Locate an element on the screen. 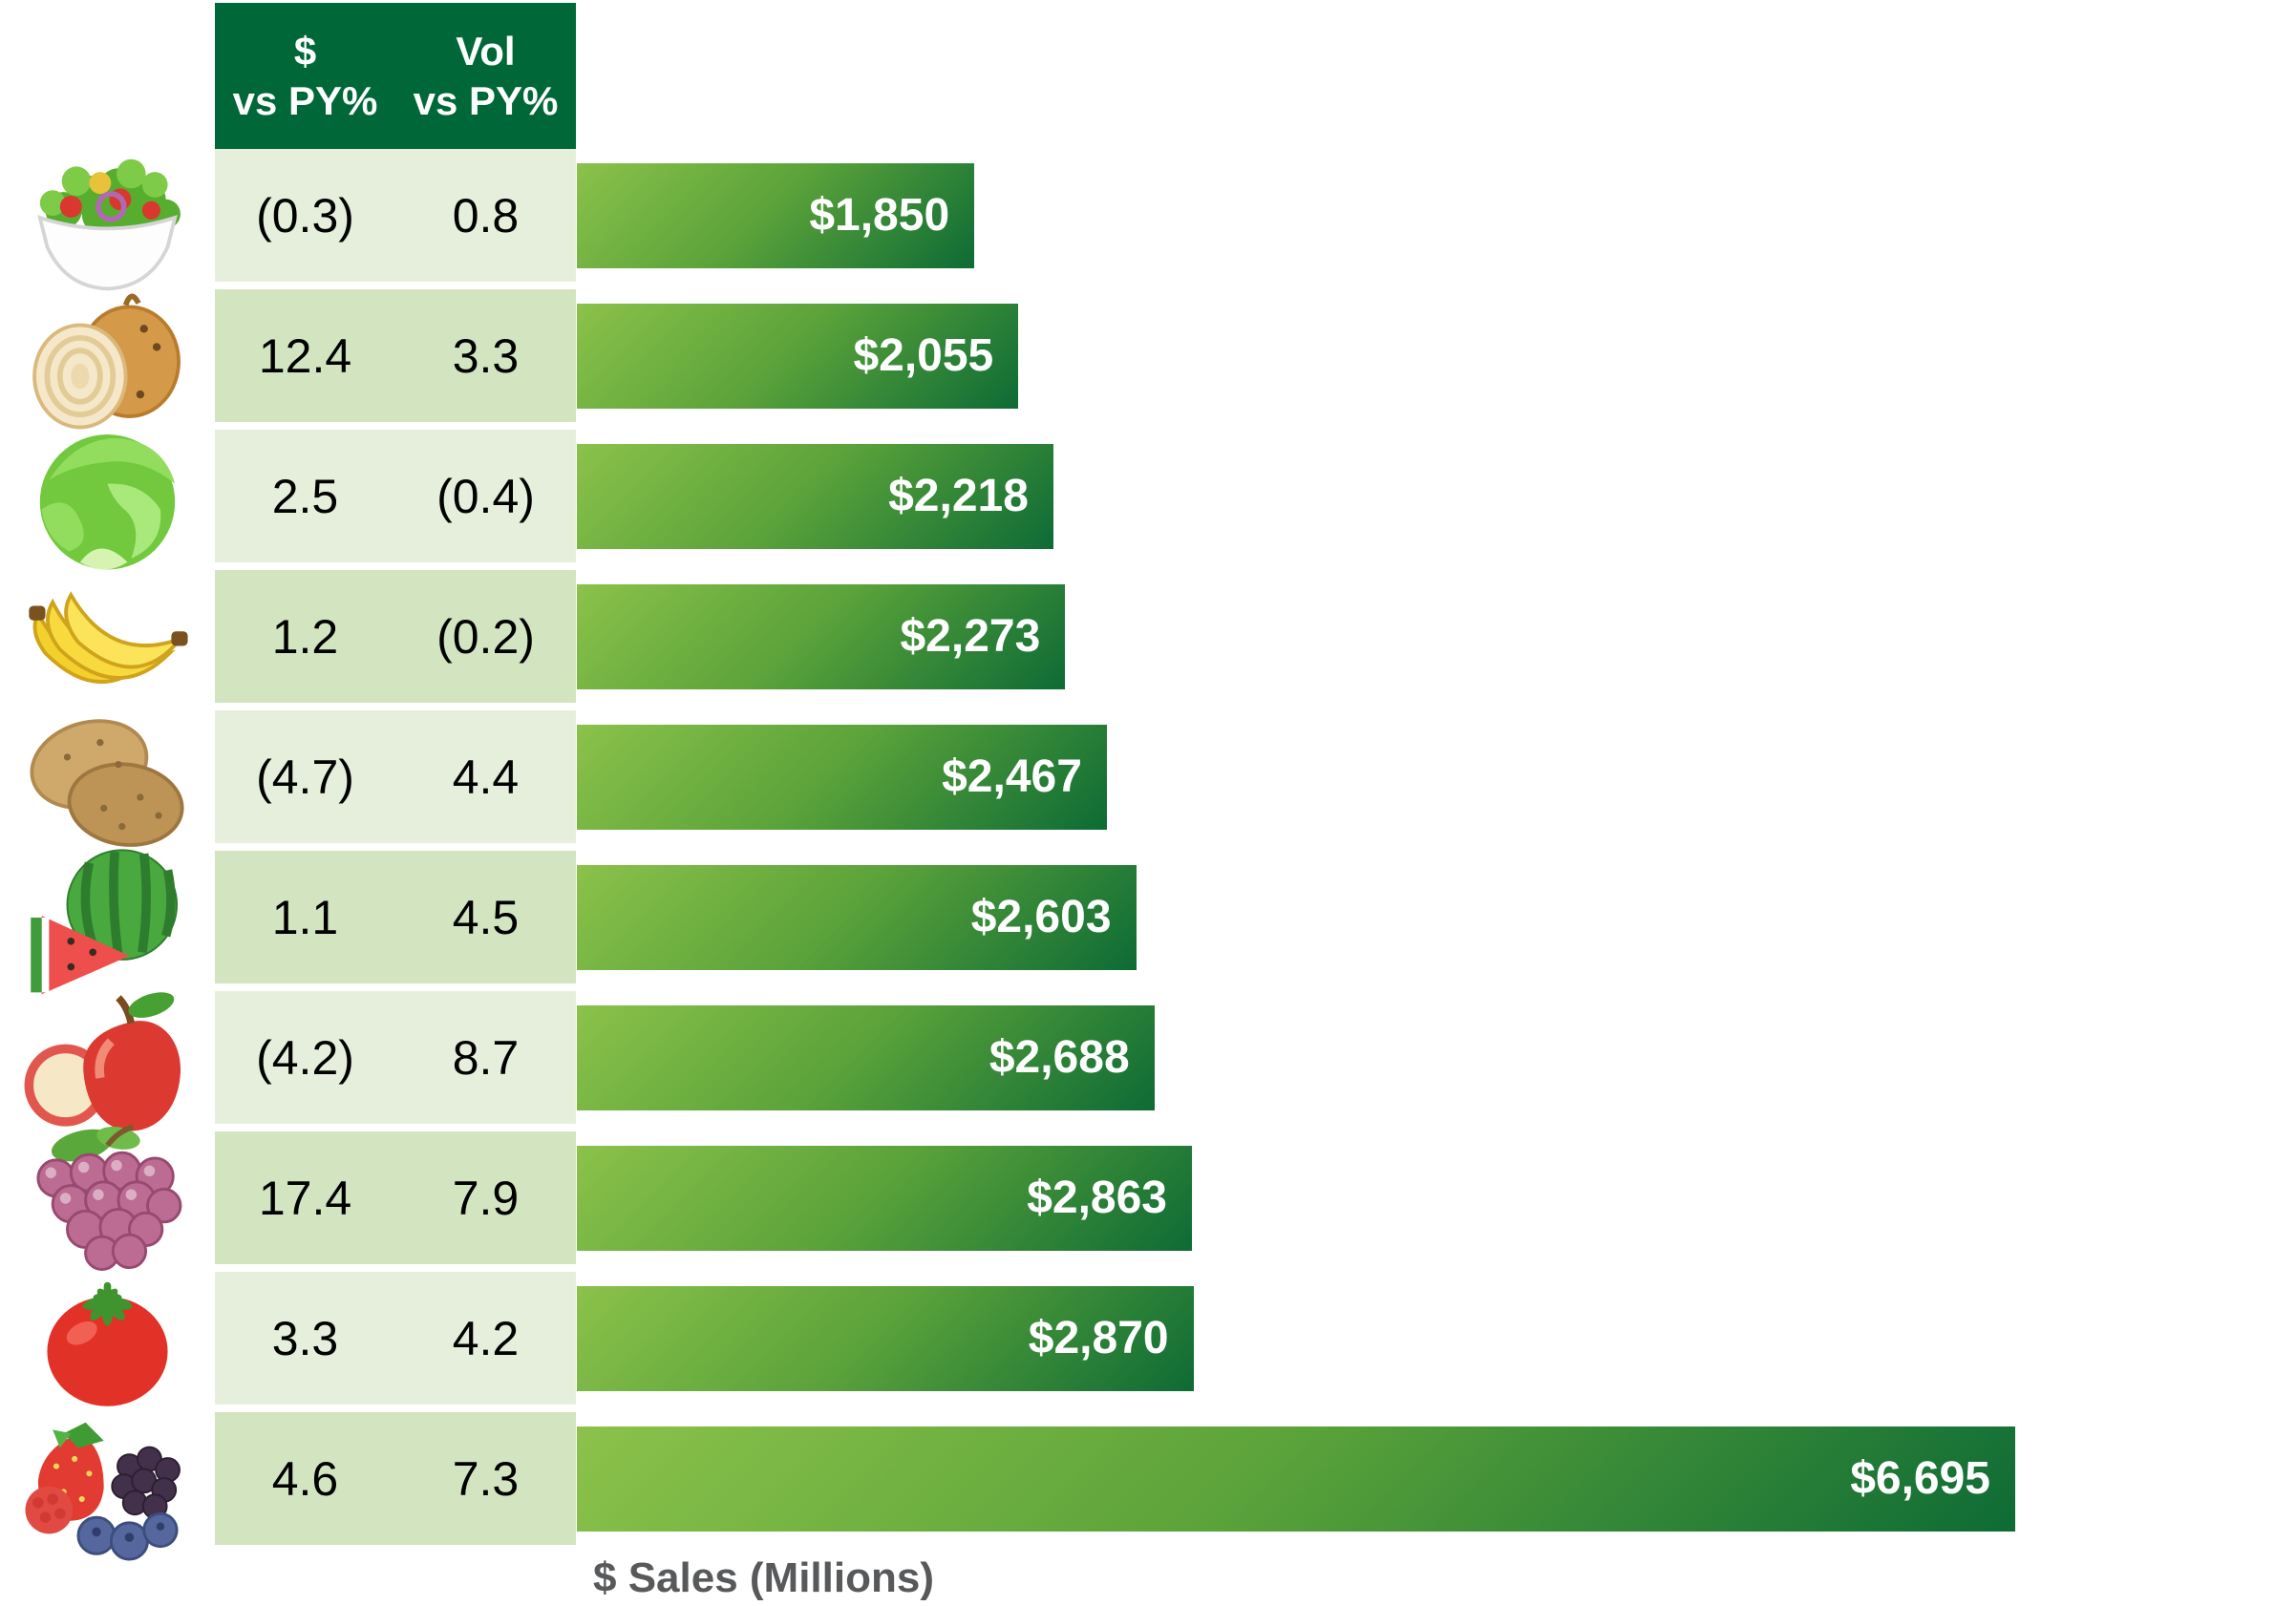  vol-vs-py-value: 4.2 is located at coordinates (485, 1338).